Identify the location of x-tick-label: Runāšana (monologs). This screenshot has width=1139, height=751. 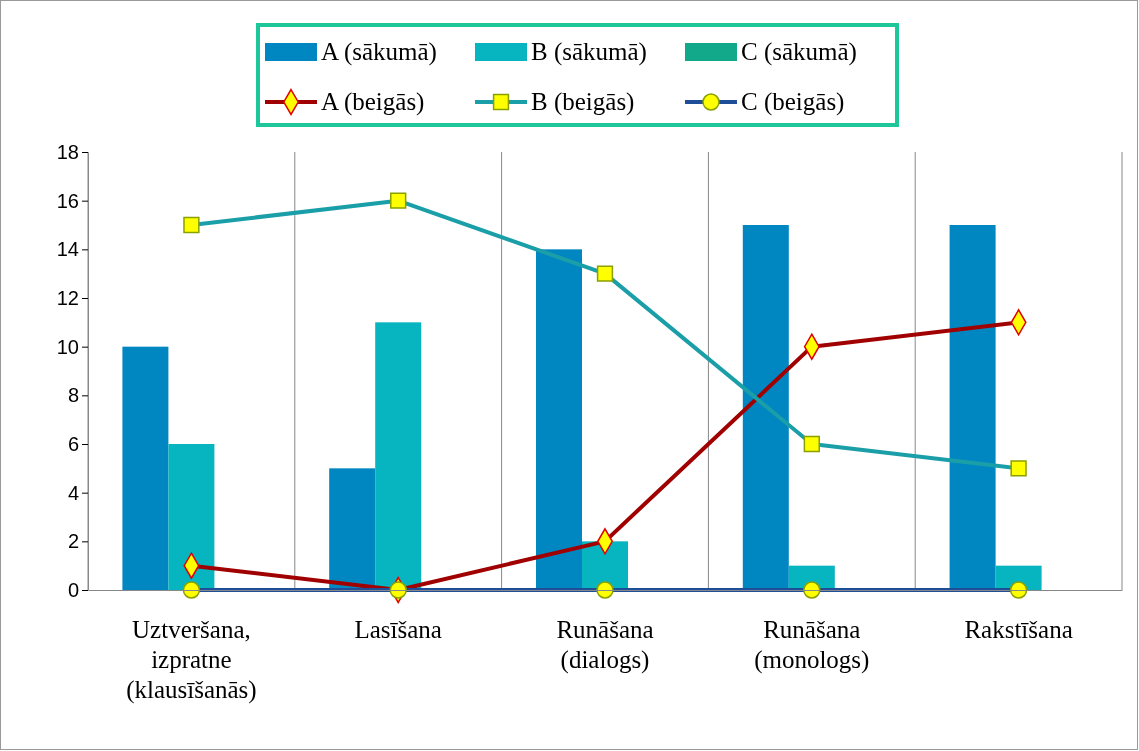
(812, 645).